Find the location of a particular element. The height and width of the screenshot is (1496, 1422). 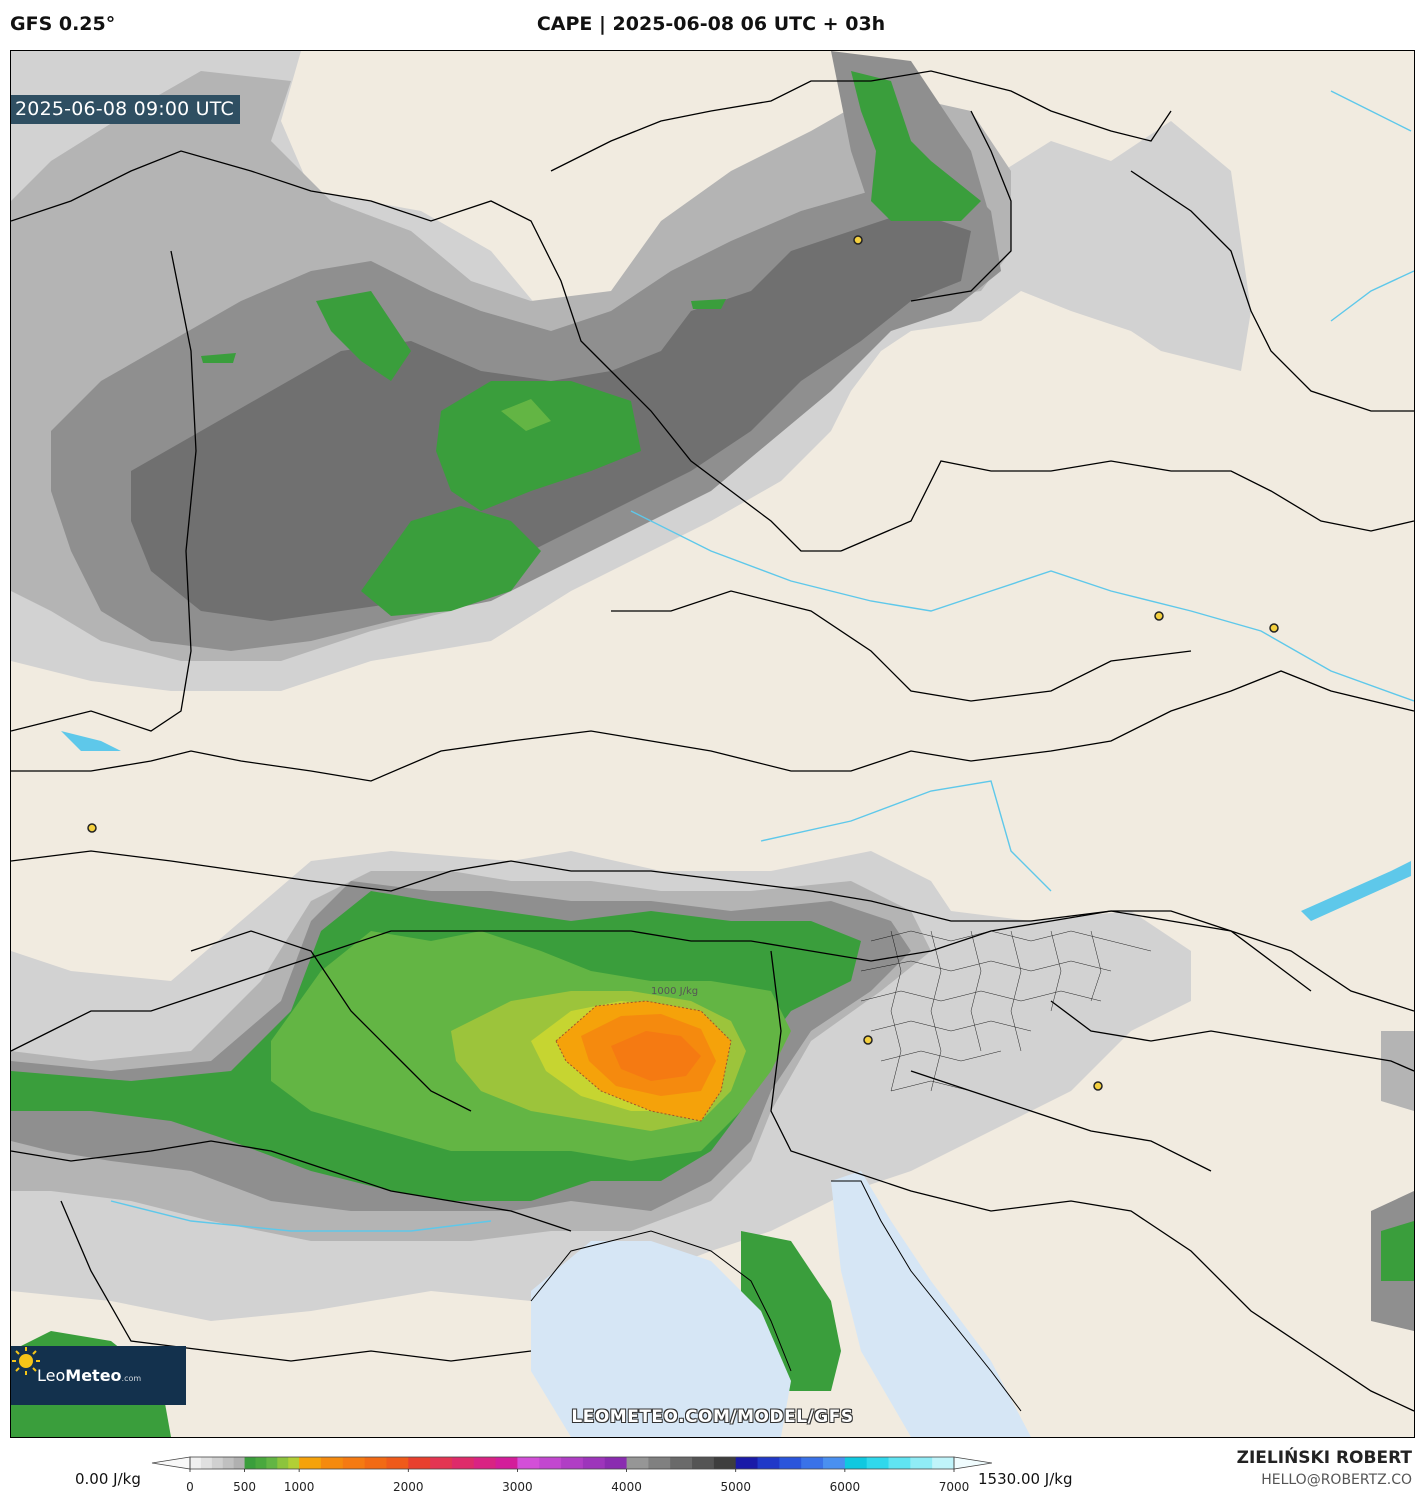

leometeo-logo: LeoMeteo.com is located at coordinates (98, 1375).